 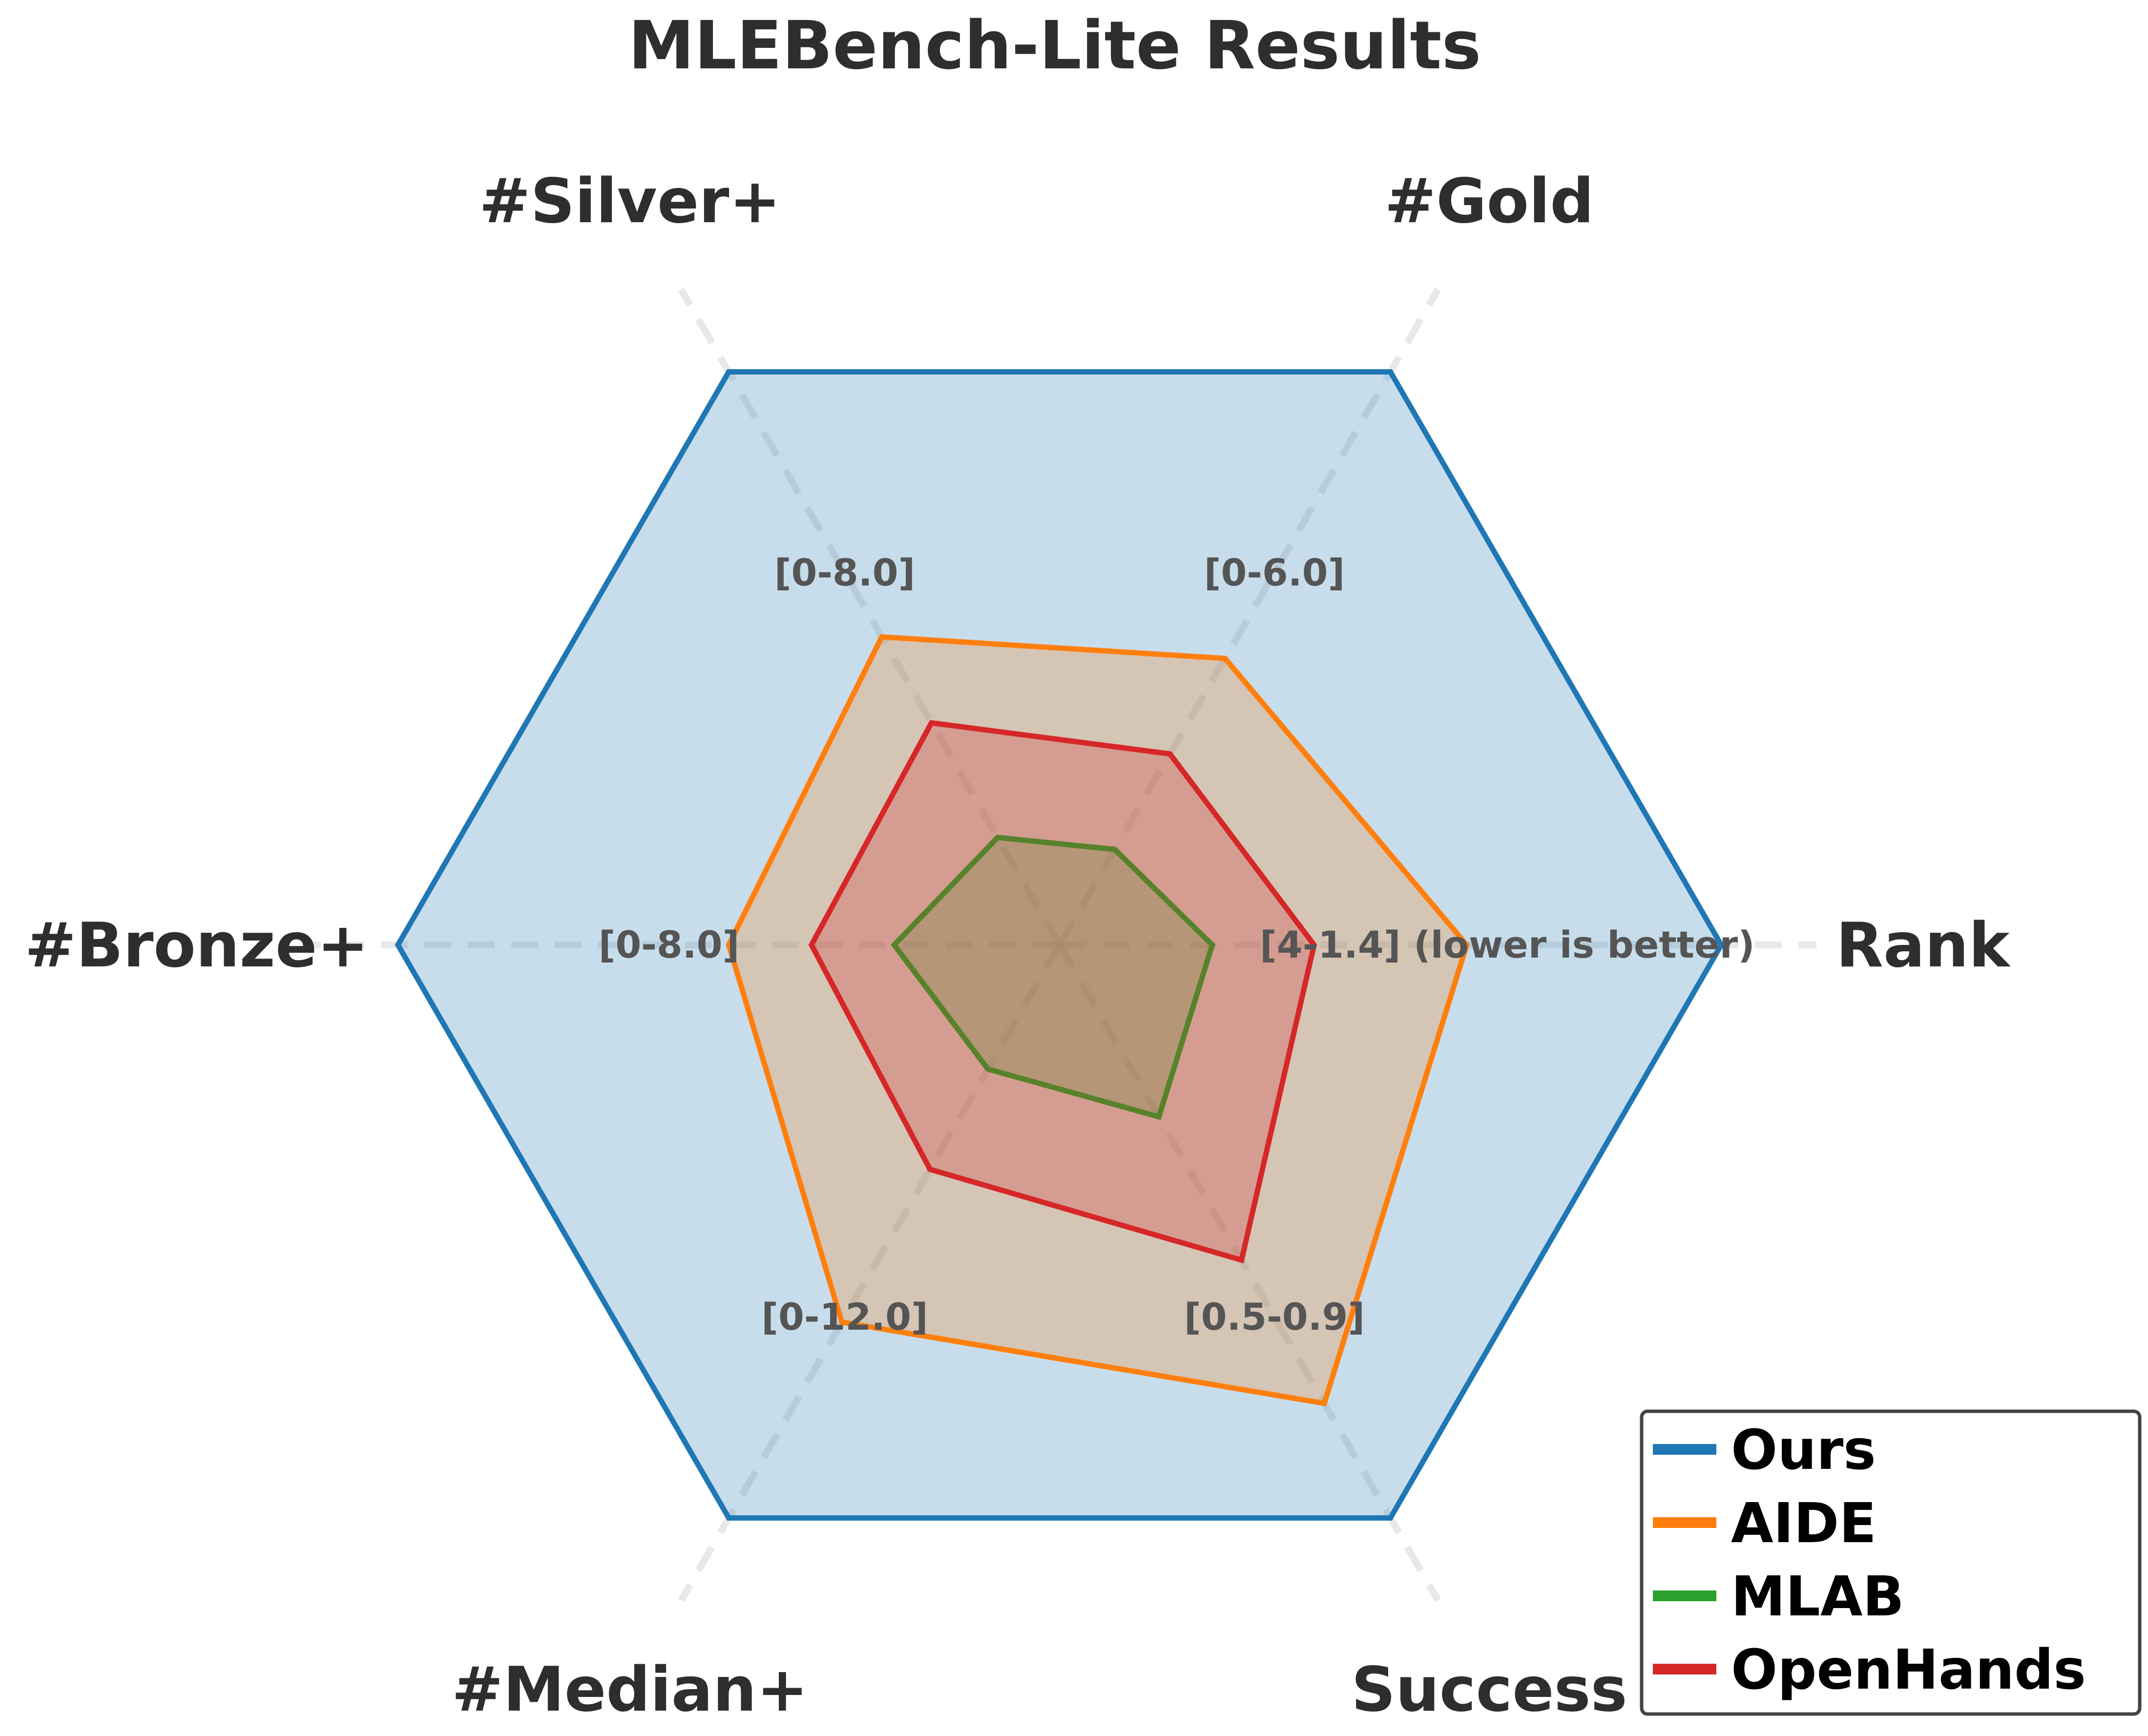 I want to click on legend-label-mlab: MLAB, so click(x=1818, y=1597).